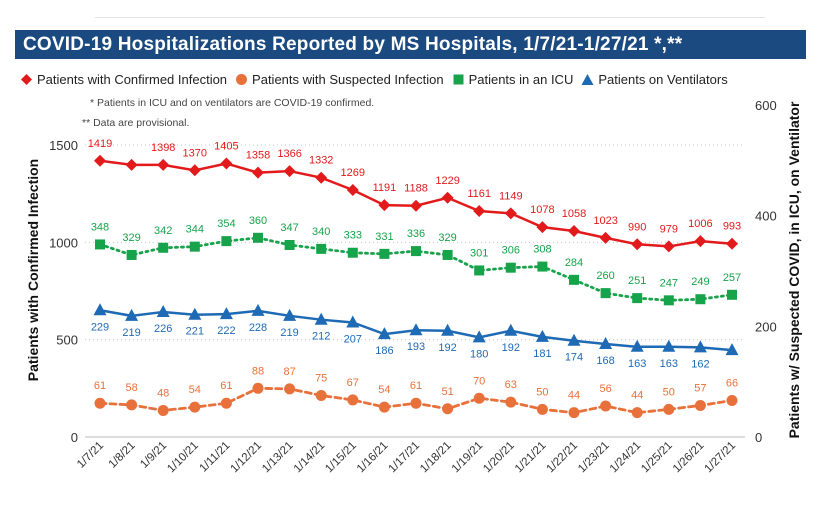 The width and height of the screenshot is (824, 517). What do you see at coordinates (33, 270) in the screenshot?
I see `y-axis-title-left: Patients with Confirmed Infection` at bounding box center [33, 270].